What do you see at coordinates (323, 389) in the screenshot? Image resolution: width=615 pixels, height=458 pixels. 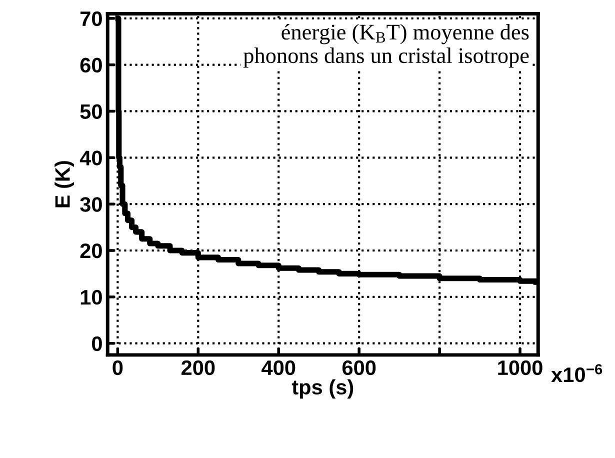 I see `x-axis-title: tps (s)` at bounding box center [323, 389].